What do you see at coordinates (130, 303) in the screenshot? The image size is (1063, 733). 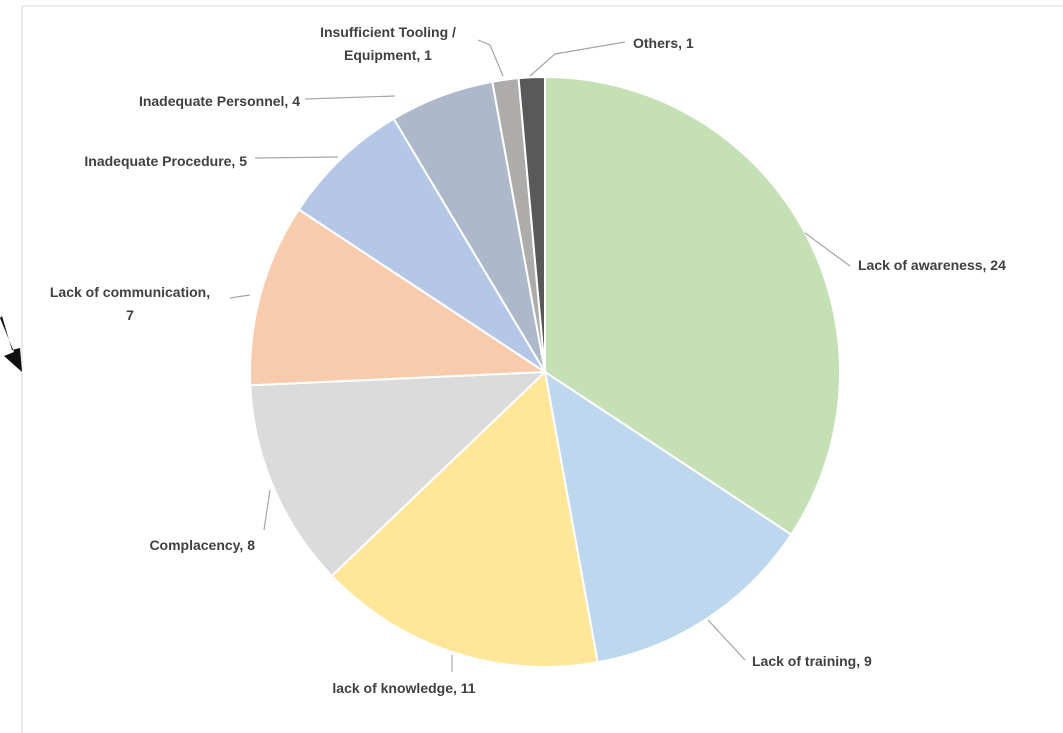 I see `data-label: Lack of communication, 7` at bounding box center [130, 303].